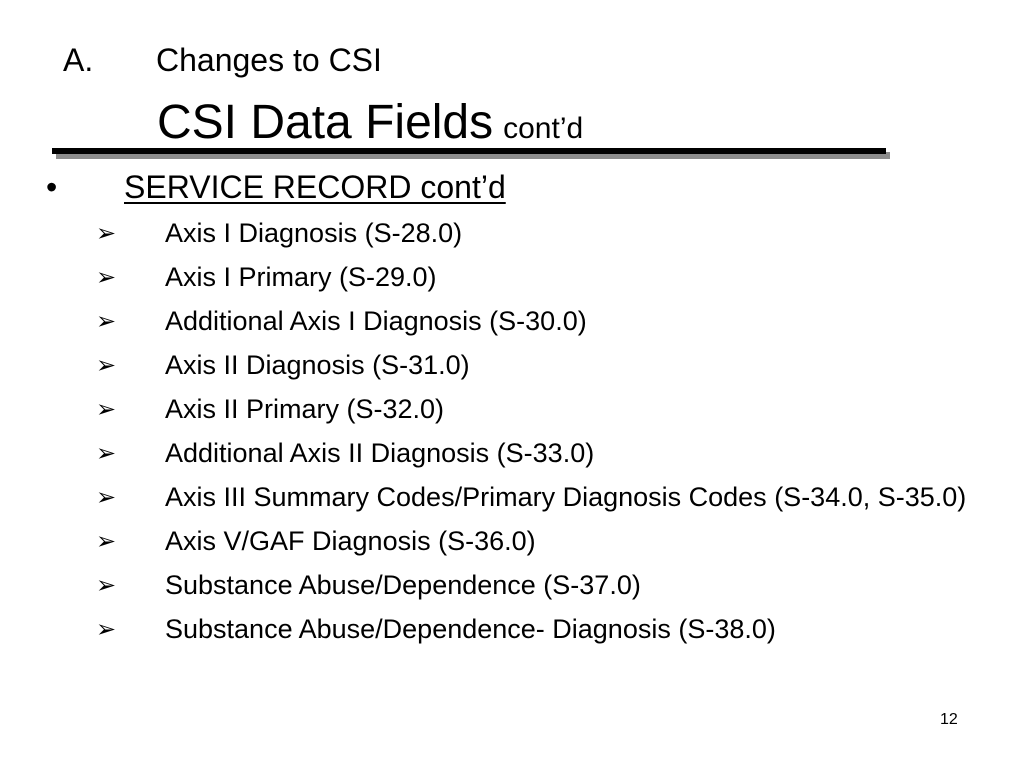 The width and height of the screenshot is (1024, 768). I want to click on list-item-text: Substance Abuse/Dependence (S-37.0), so click(403, 585).